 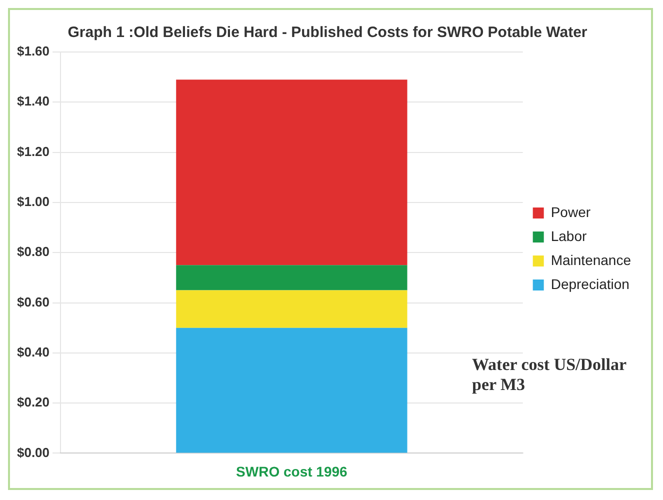 I want to click on y-tick-label: $0.20, so click(x=33, y=402).